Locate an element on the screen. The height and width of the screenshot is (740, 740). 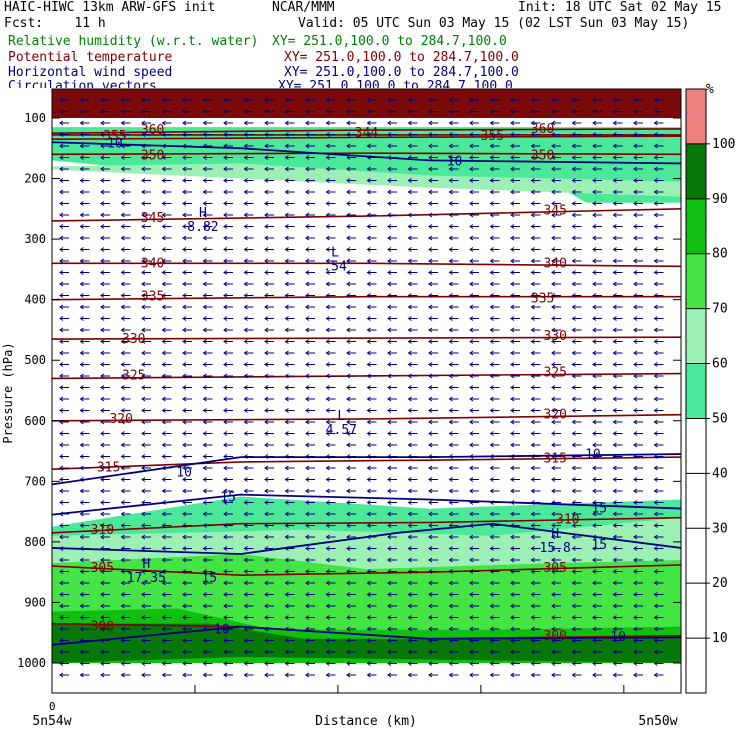
theta-contour-label: 345 is located at coordinates (152, 218).